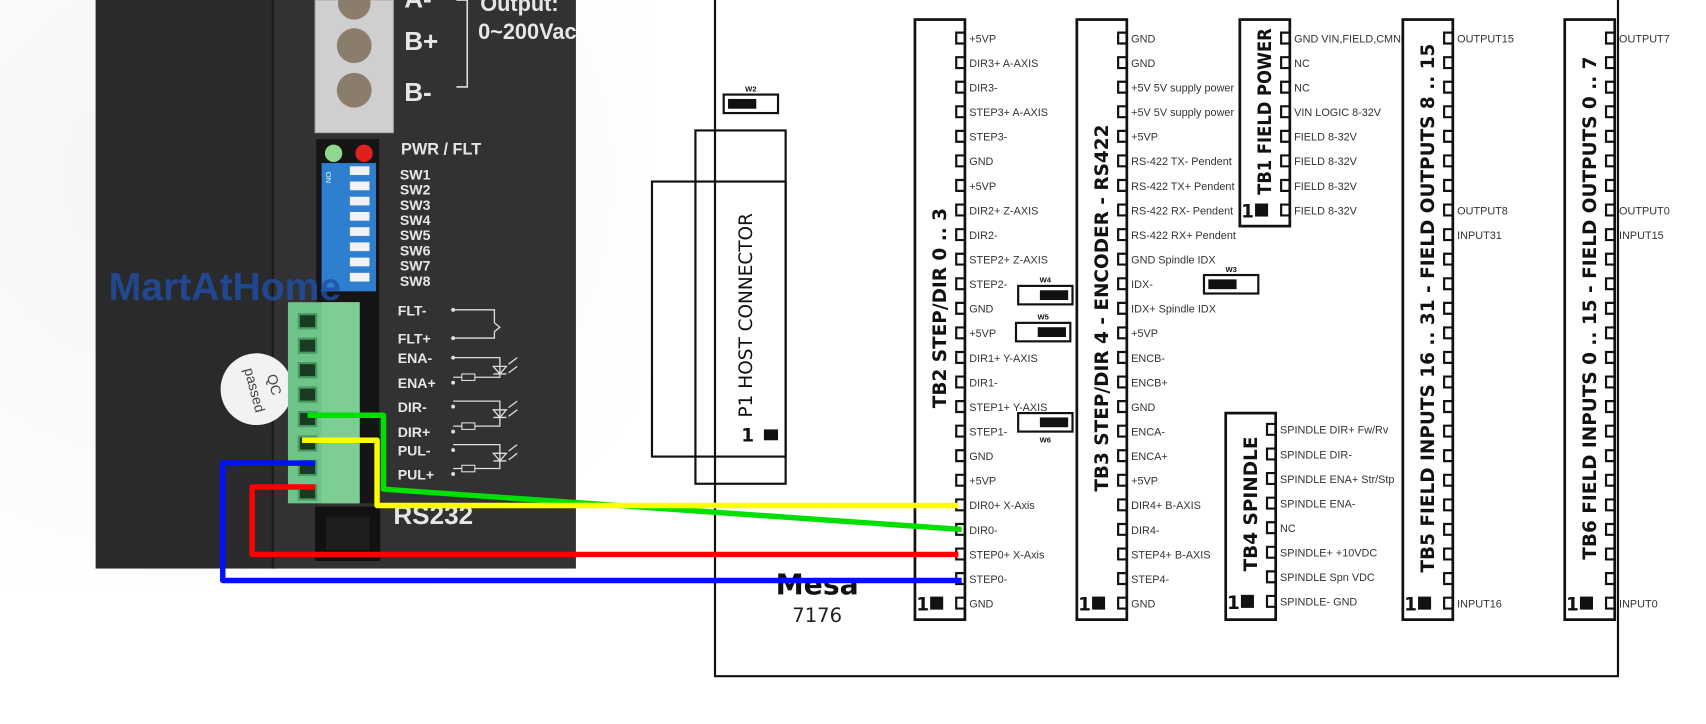 Image resolution: width=1706 pixels, height=724 pixels. What do you see at coordinates (1045, 291) in the screenshot?
I see `jumper-w4: W4` at bounding box center [1045, 291].